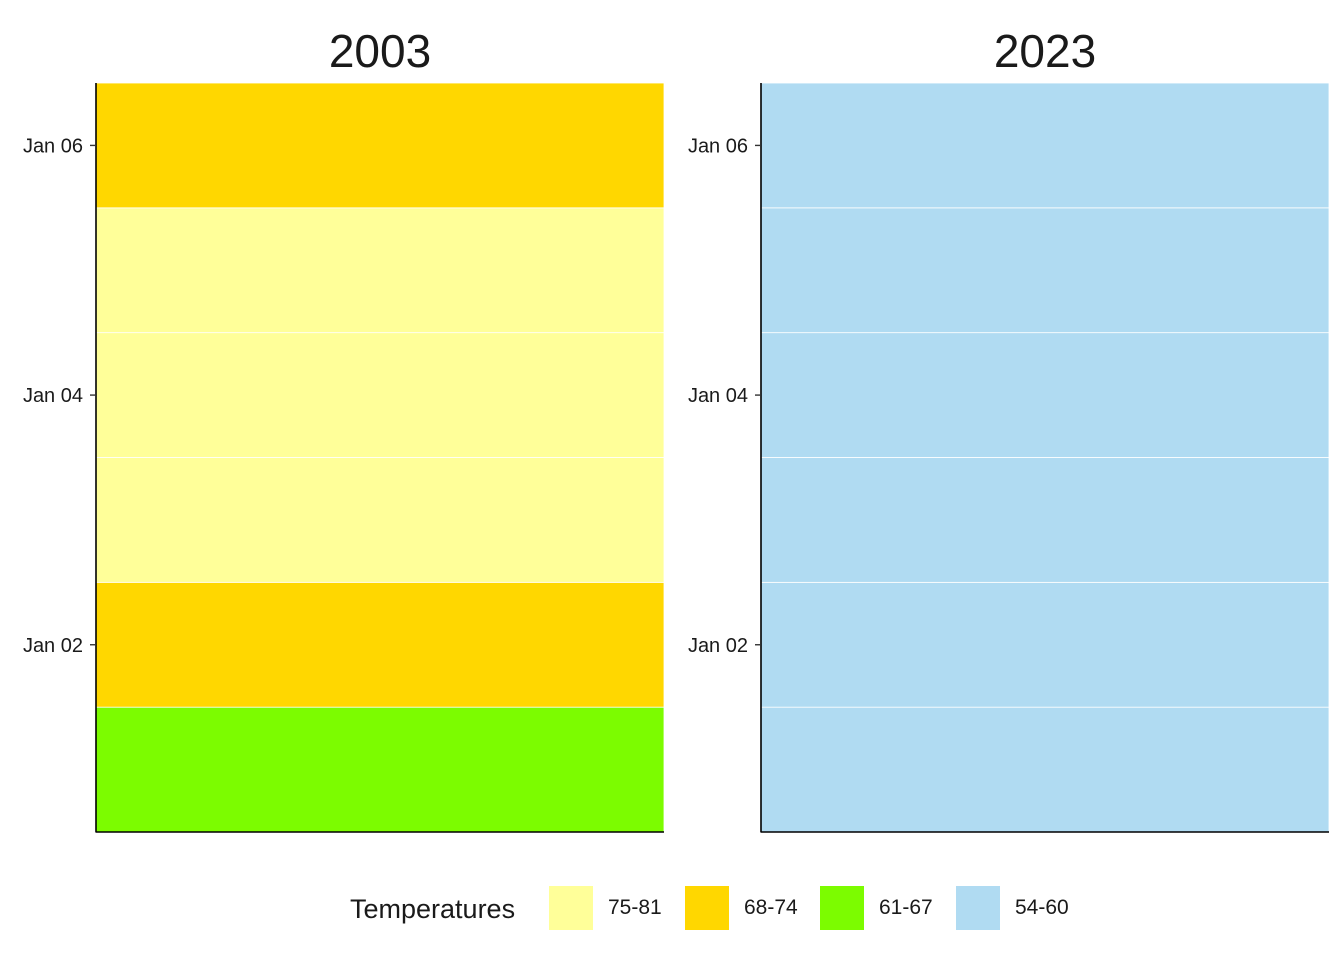  I want to click on facet-title-2003: 2003, so click(380, 51).